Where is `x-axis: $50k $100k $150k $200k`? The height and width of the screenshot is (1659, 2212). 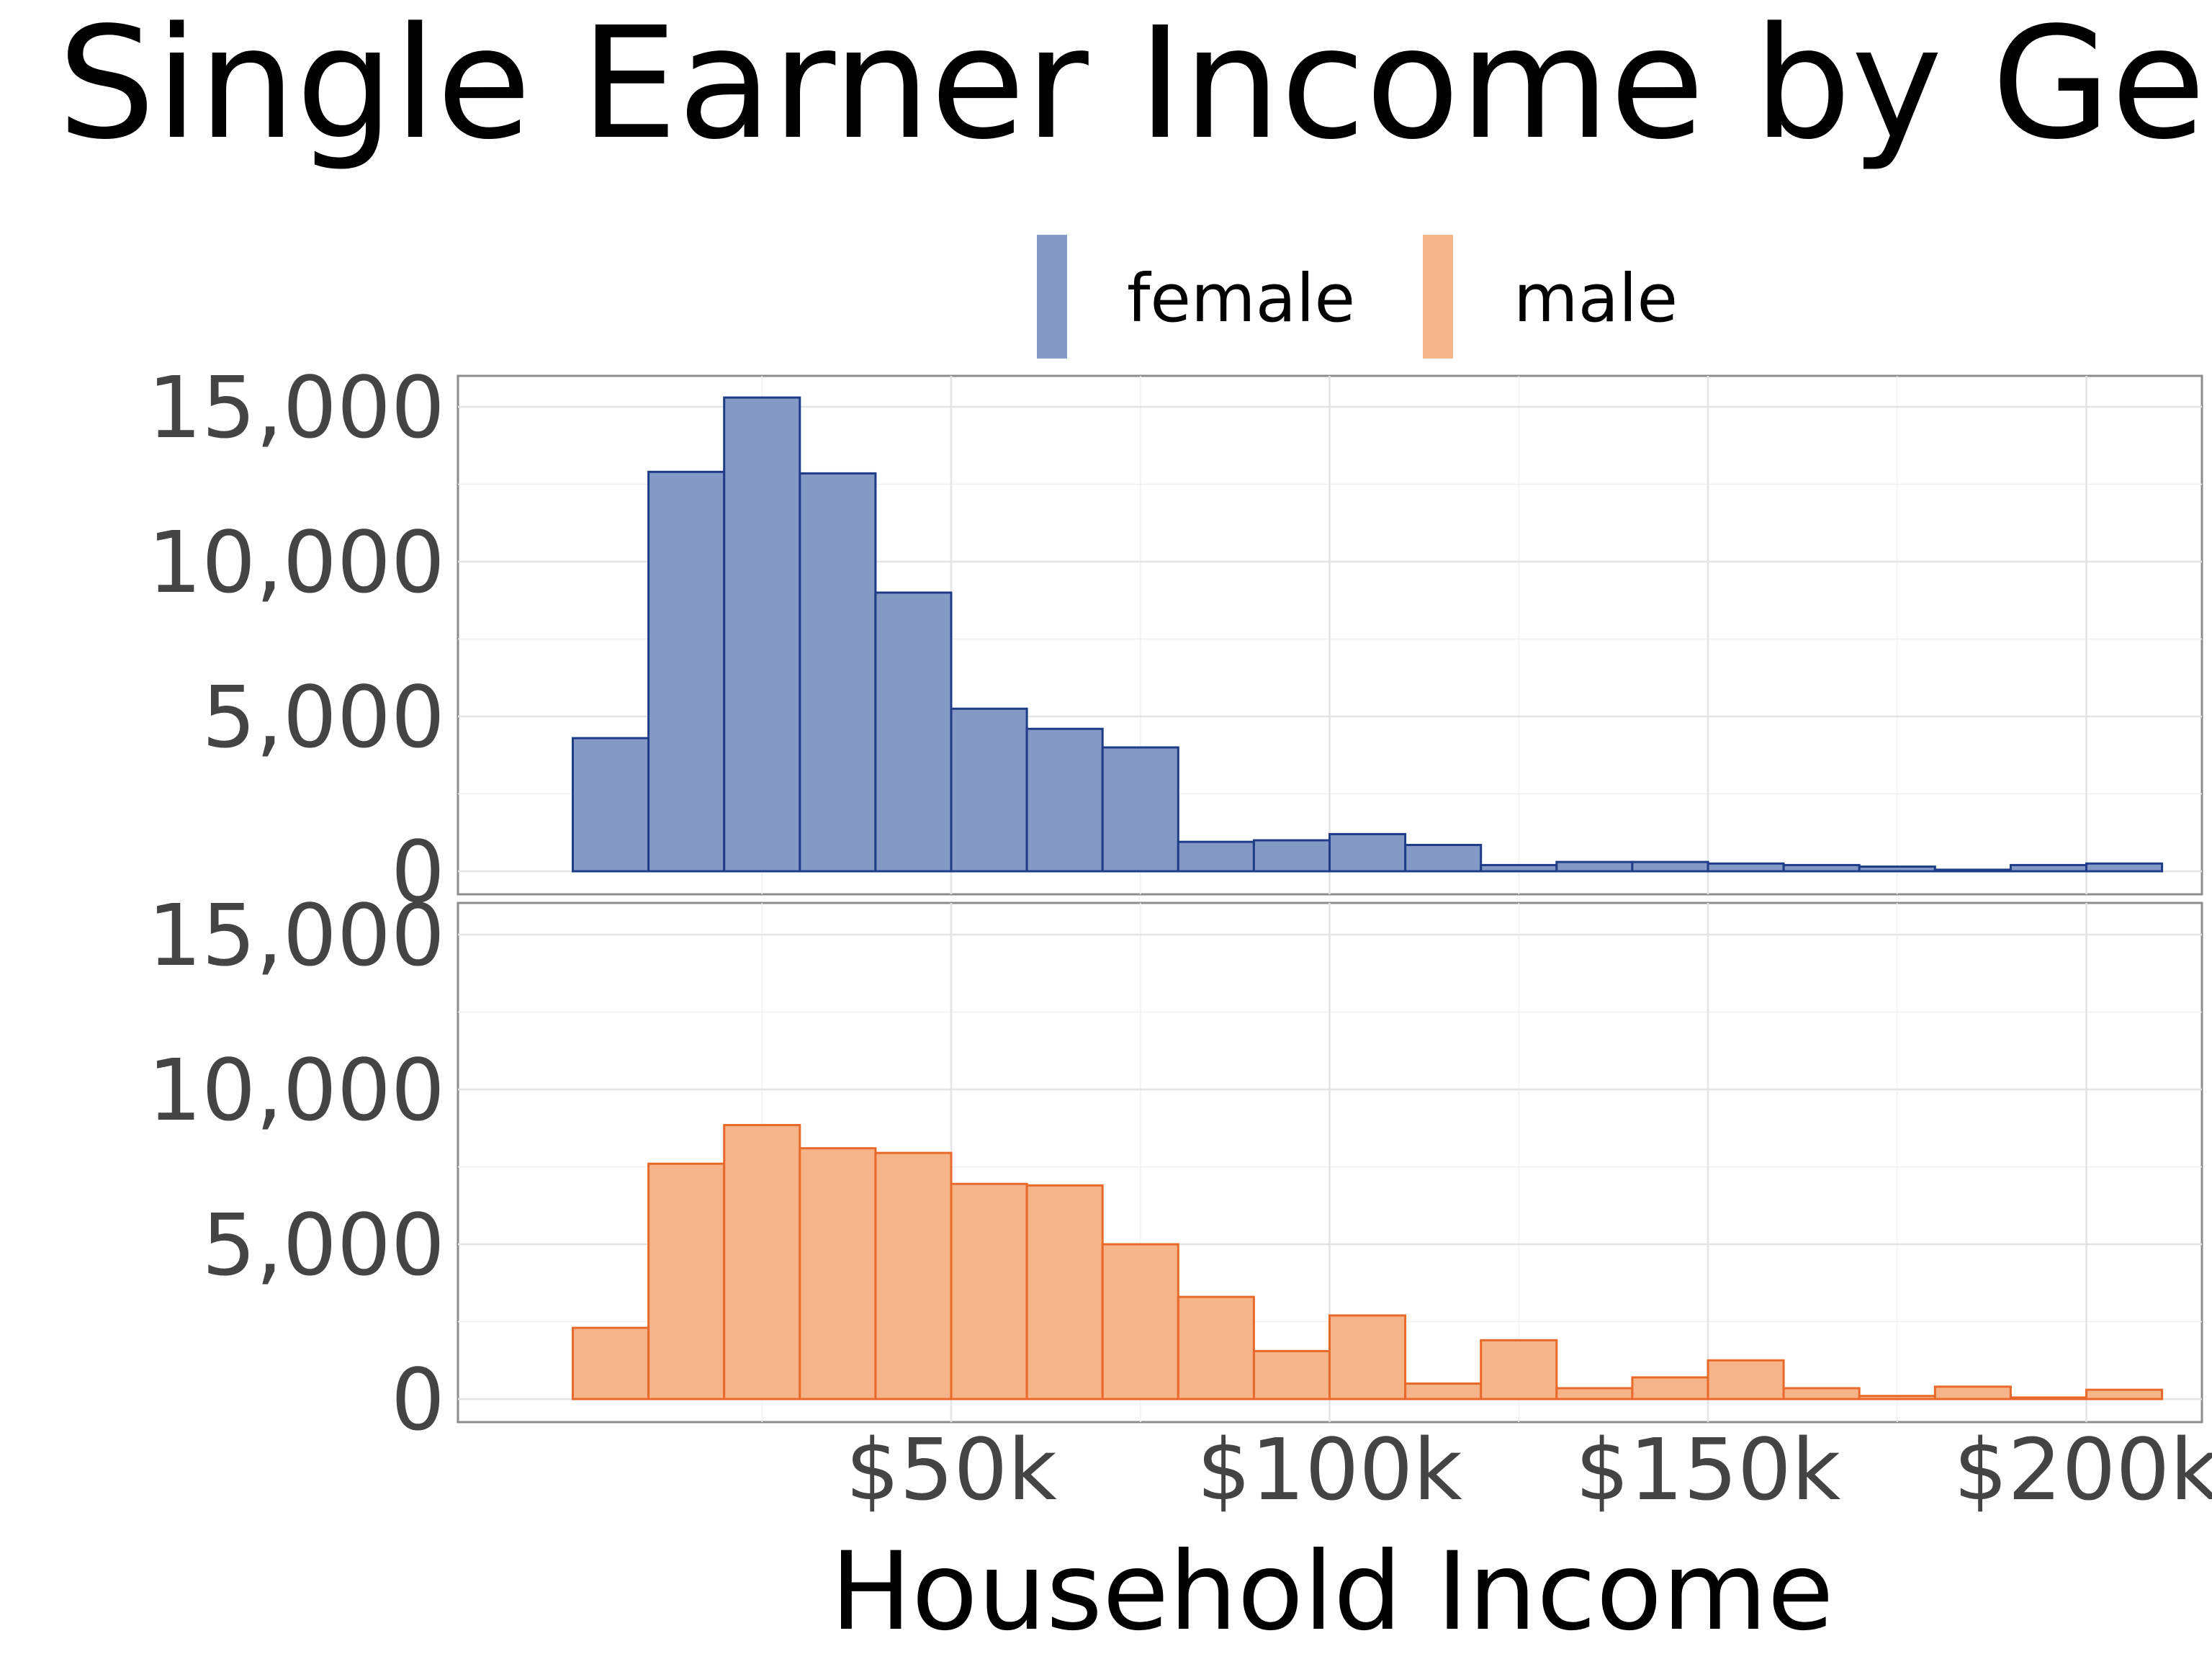 x-axis: $50k $100k $150k $200k is located at coordinates (1528, 1470).